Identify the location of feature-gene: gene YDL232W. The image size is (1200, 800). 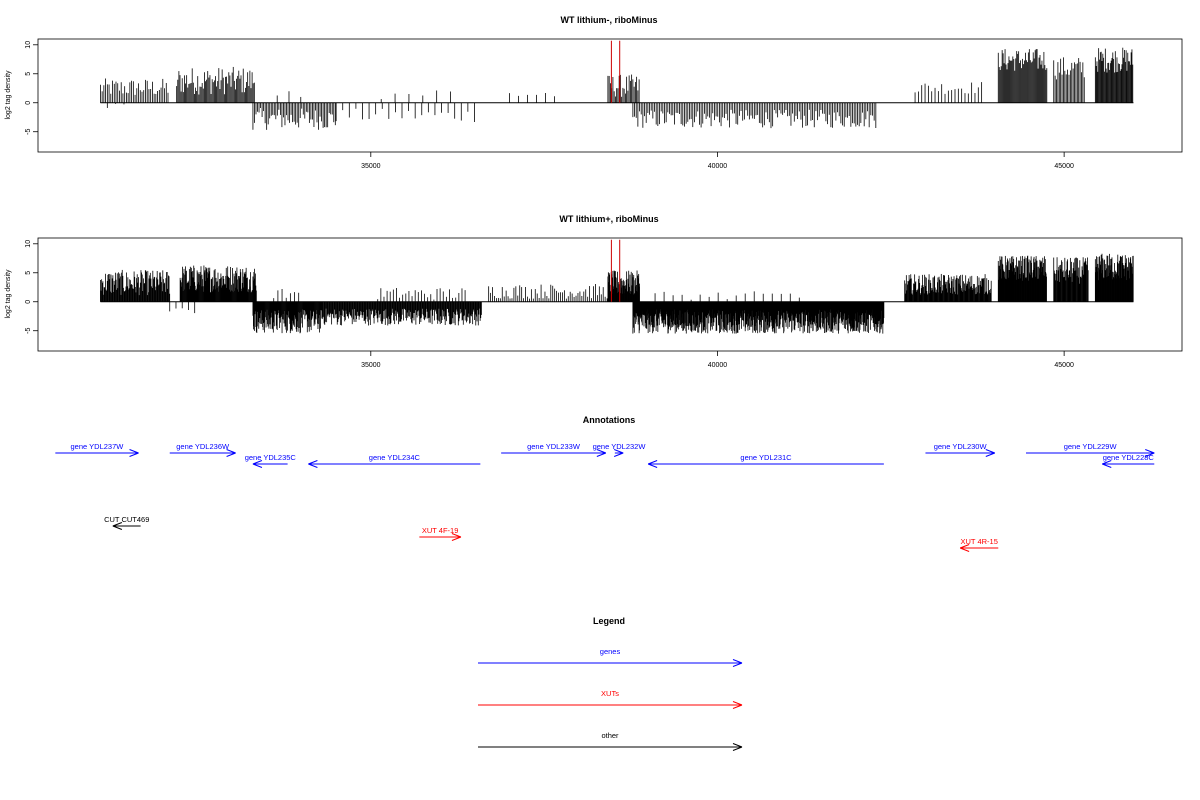
(620, 449).